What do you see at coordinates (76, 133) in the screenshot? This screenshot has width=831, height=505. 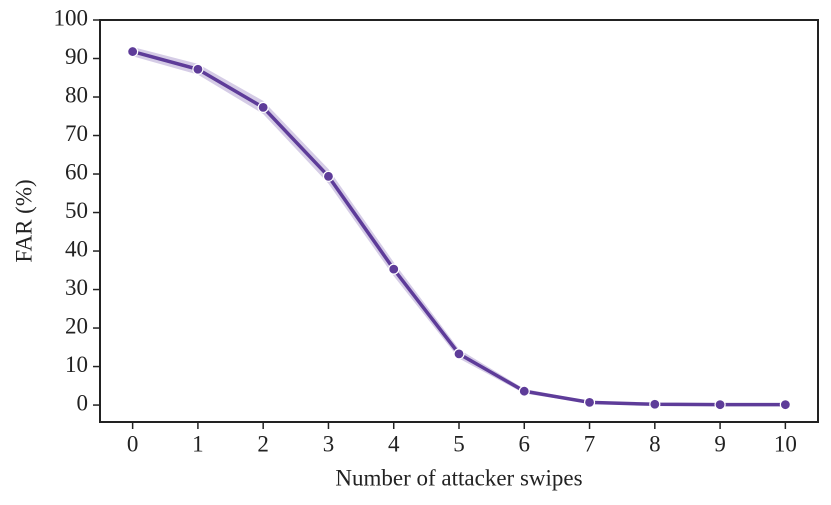 I see `y-tick-label: 70` at bounding box center [76, 133].